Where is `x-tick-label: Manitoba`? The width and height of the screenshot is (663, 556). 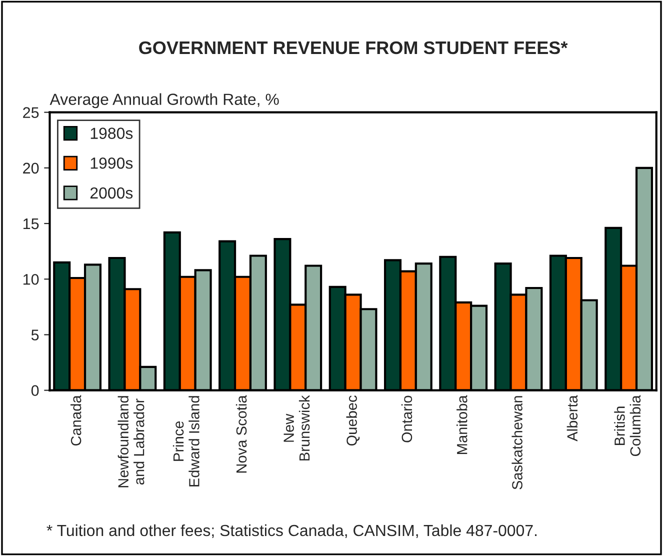 x-tick-label: Manitoba is located at coordinates (462, 424).